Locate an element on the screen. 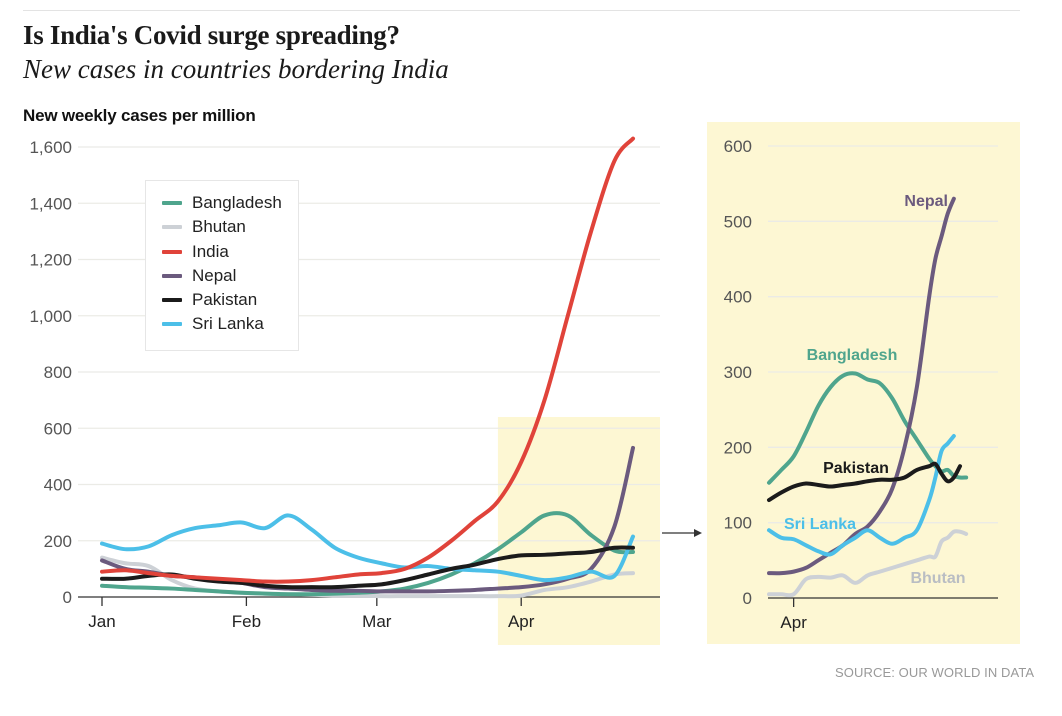 The width and height of the screenshot is (1062, 716). inset-series-lines is located at coordinates (868, 397).